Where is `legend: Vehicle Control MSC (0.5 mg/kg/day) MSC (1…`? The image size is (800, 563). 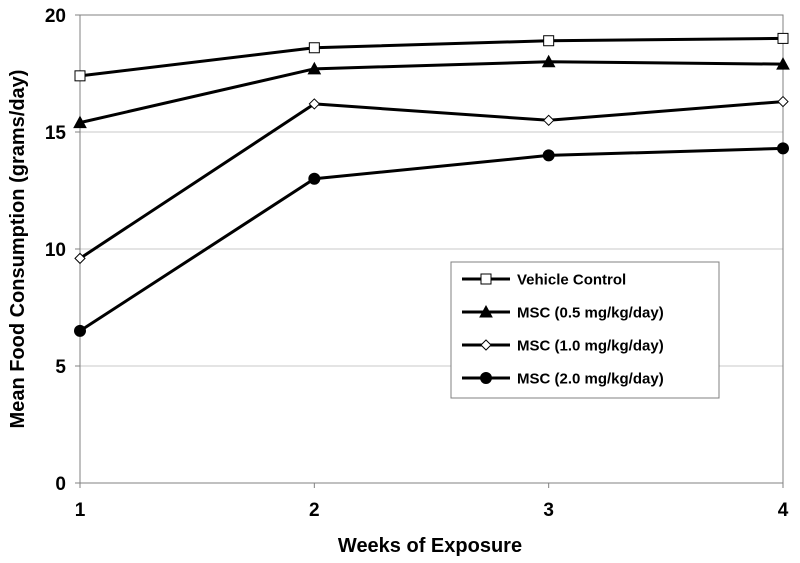
legend: Vehicle Control MSC (0.5 mg/kg/day) MSC (1… is located at coordinates (585, 330).